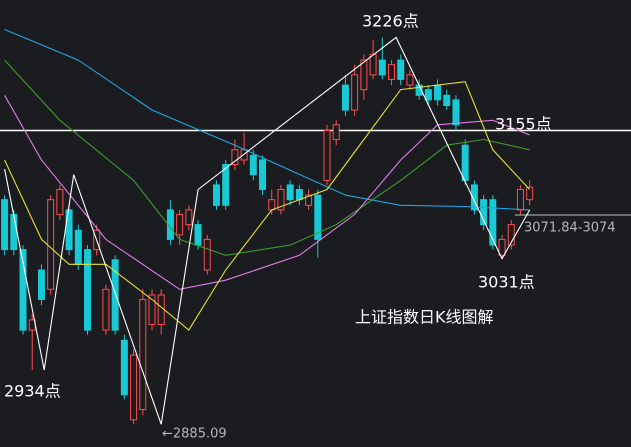 Image resolution: width=631 pixels, height=447 pixels. Describe the element at coordinates (424, 317) in the screenshot. I see `chart-title: 上证指数日K线图解` at that location.